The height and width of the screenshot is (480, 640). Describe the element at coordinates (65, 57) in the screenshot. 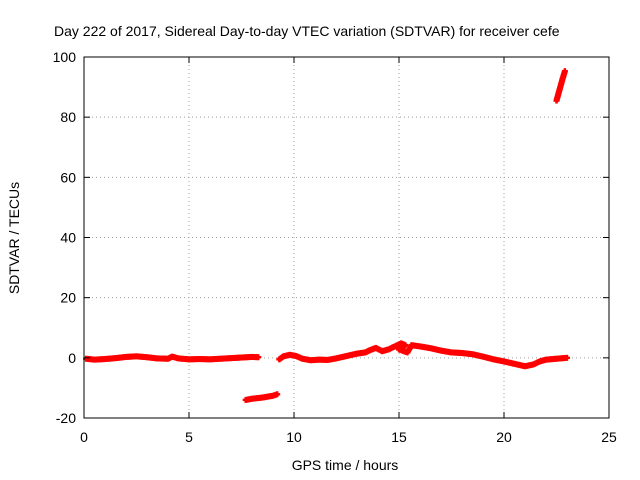

I see `y-tick-label: 100` at that location.